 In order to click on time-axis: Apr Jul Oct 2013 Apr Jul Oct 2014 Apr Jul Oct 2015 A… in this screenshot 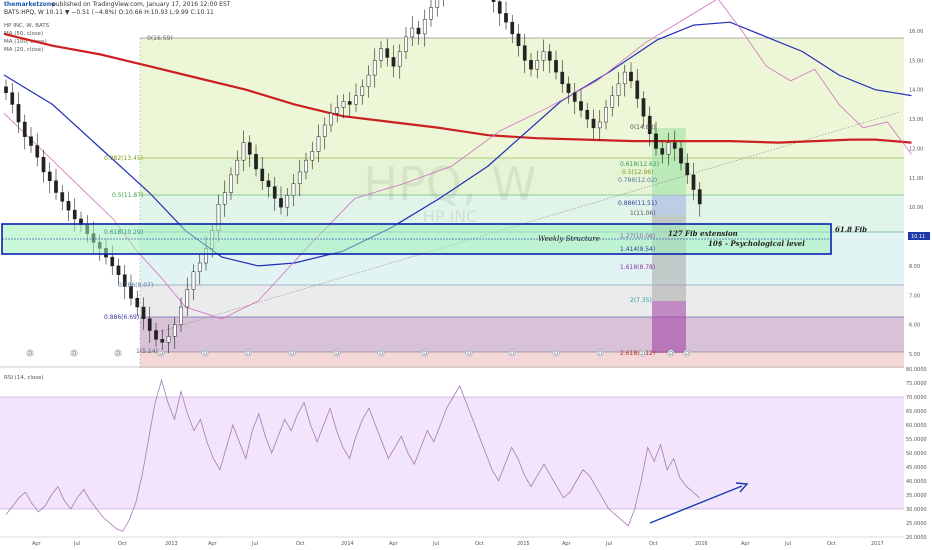, I will do `click(458, 544)`.